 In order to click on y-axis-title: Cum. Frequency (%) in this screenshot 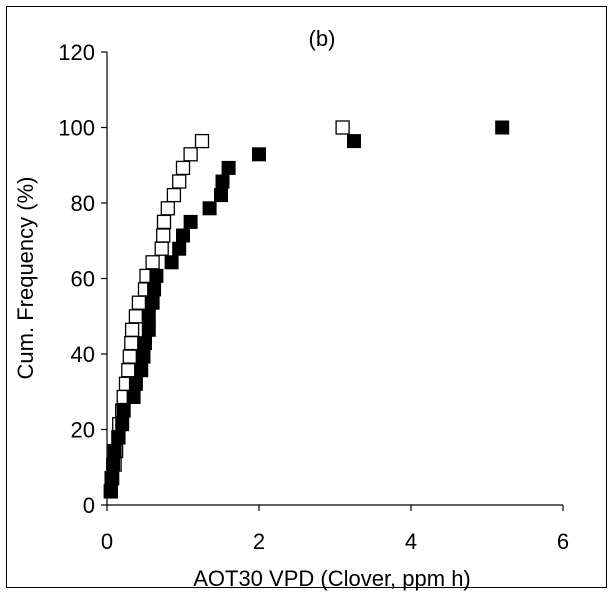, I will do `click(25, 278)`.